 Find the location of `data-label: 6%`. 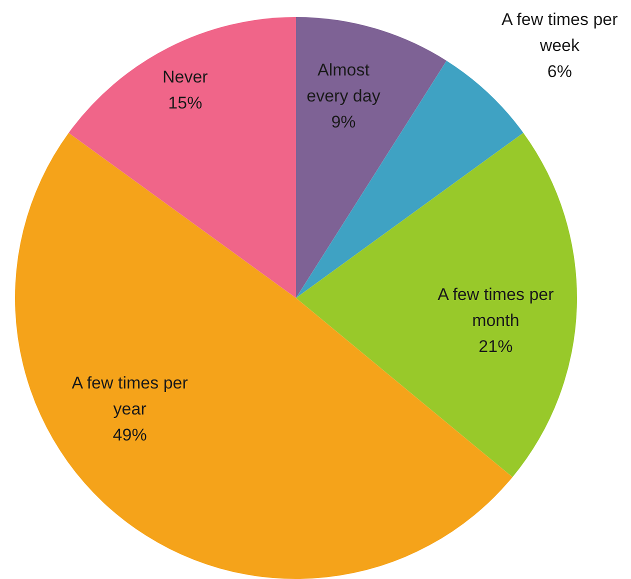

data-label: 6% is located at coordinates (559, 71).